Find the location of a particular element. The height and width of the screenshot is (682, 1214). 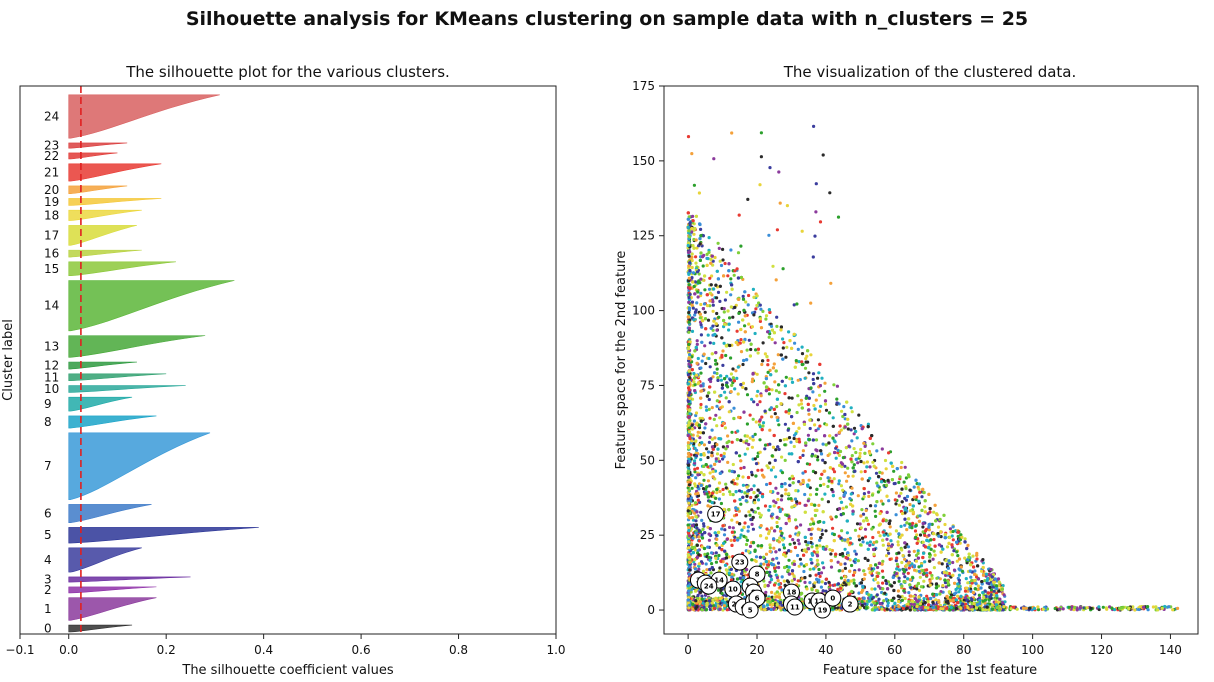

silhouette-x-tick-label: 0.6 is located at coordinates (361, 650).